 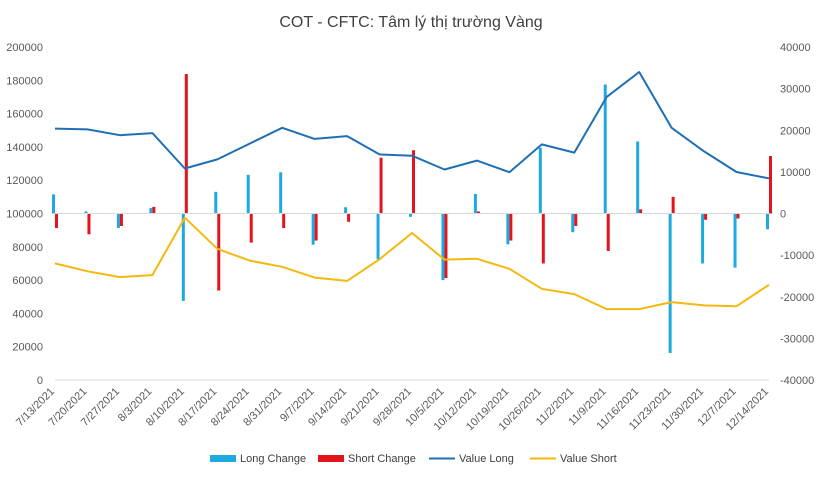 I want to click on left-axis-tick-label: 200000, so click(x=24, y=48).